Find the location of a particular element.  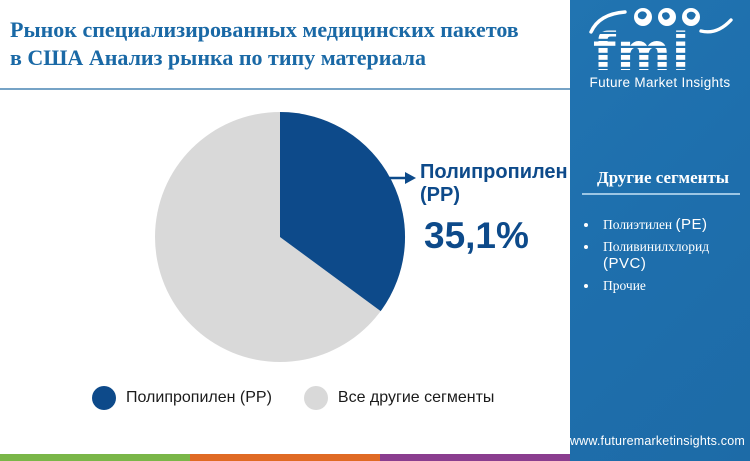

website-url: www.futuremarketinsights.com is located at coordinates (657, 441).